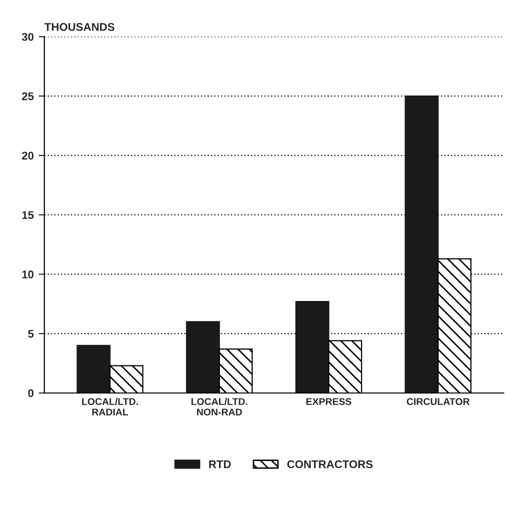 The width and height of the screenshot is (522, 524). I want to click on y-axis-title: THOUSANDS, so click(79, 27).